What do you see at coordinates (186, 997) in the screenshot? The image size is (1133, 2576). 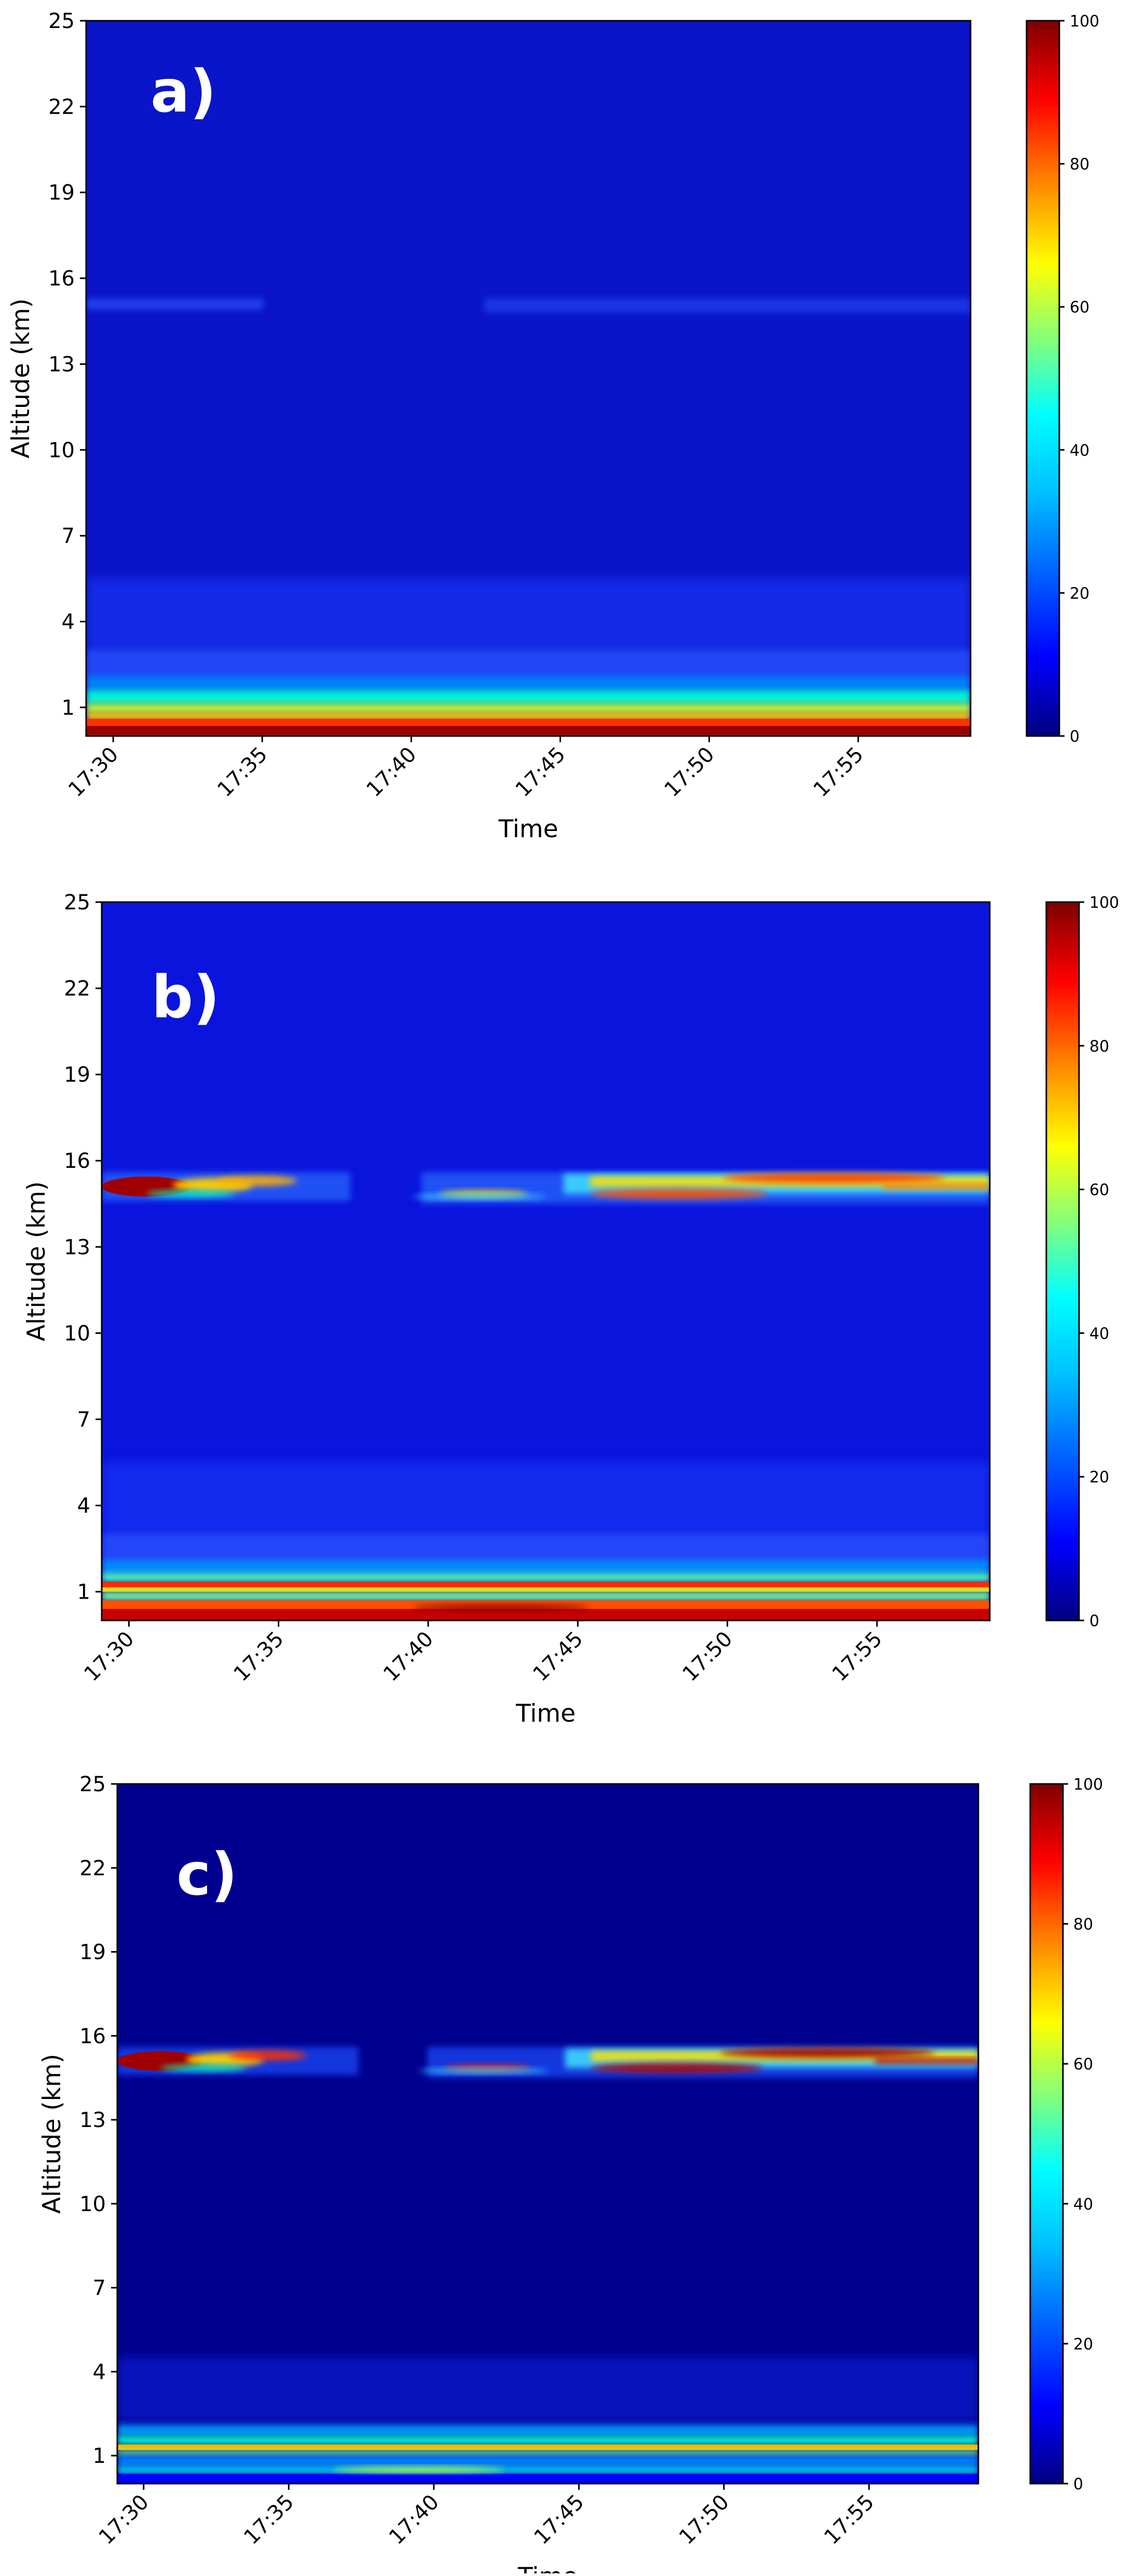 I see `panel-label: b)` at bounding box center [186, 997].